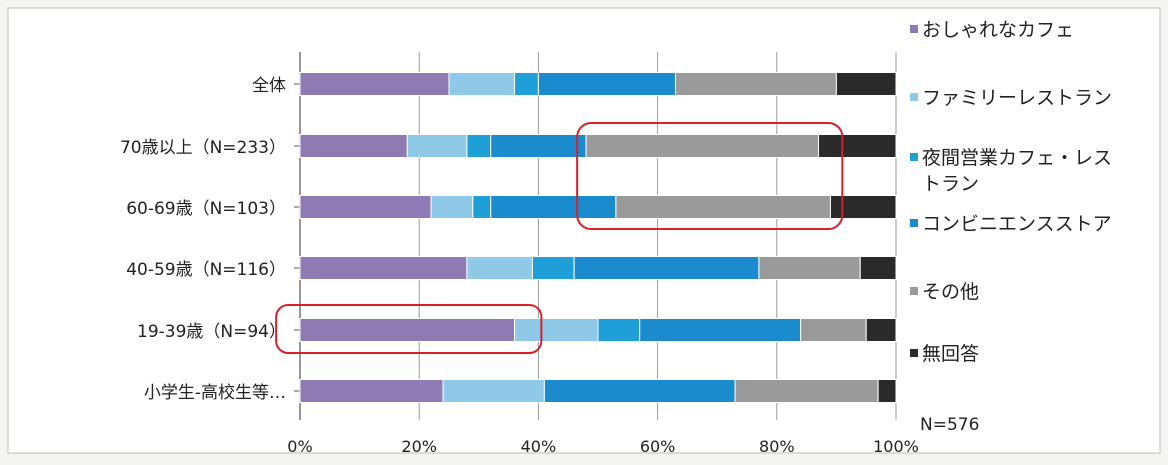  I want to click on x-tick-label: 60%, so click(658, 446).